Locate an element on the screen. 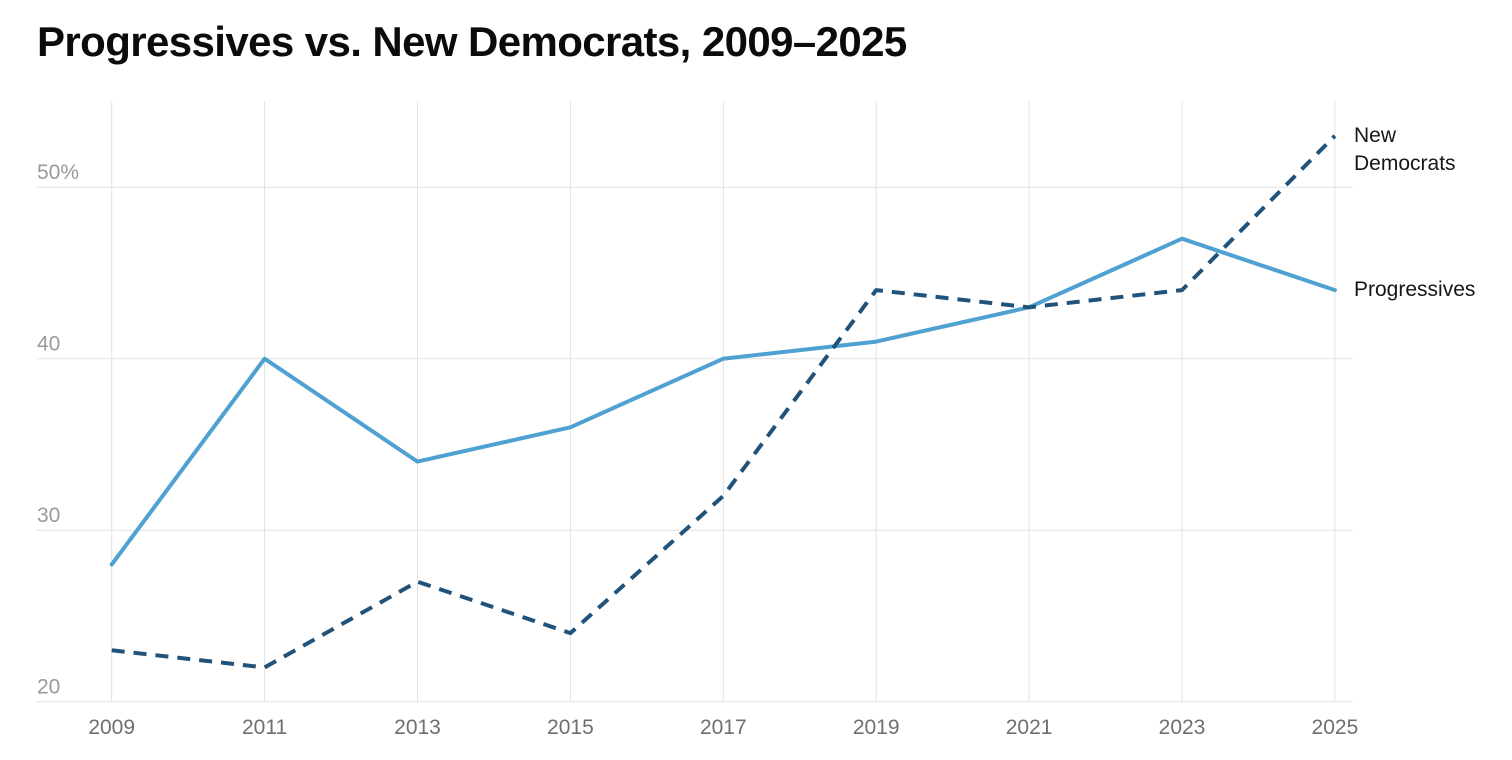 The height and width of the screenshot is (760, 1512). series-label-progressives: Progressives is located at coordinates (1429, 290).